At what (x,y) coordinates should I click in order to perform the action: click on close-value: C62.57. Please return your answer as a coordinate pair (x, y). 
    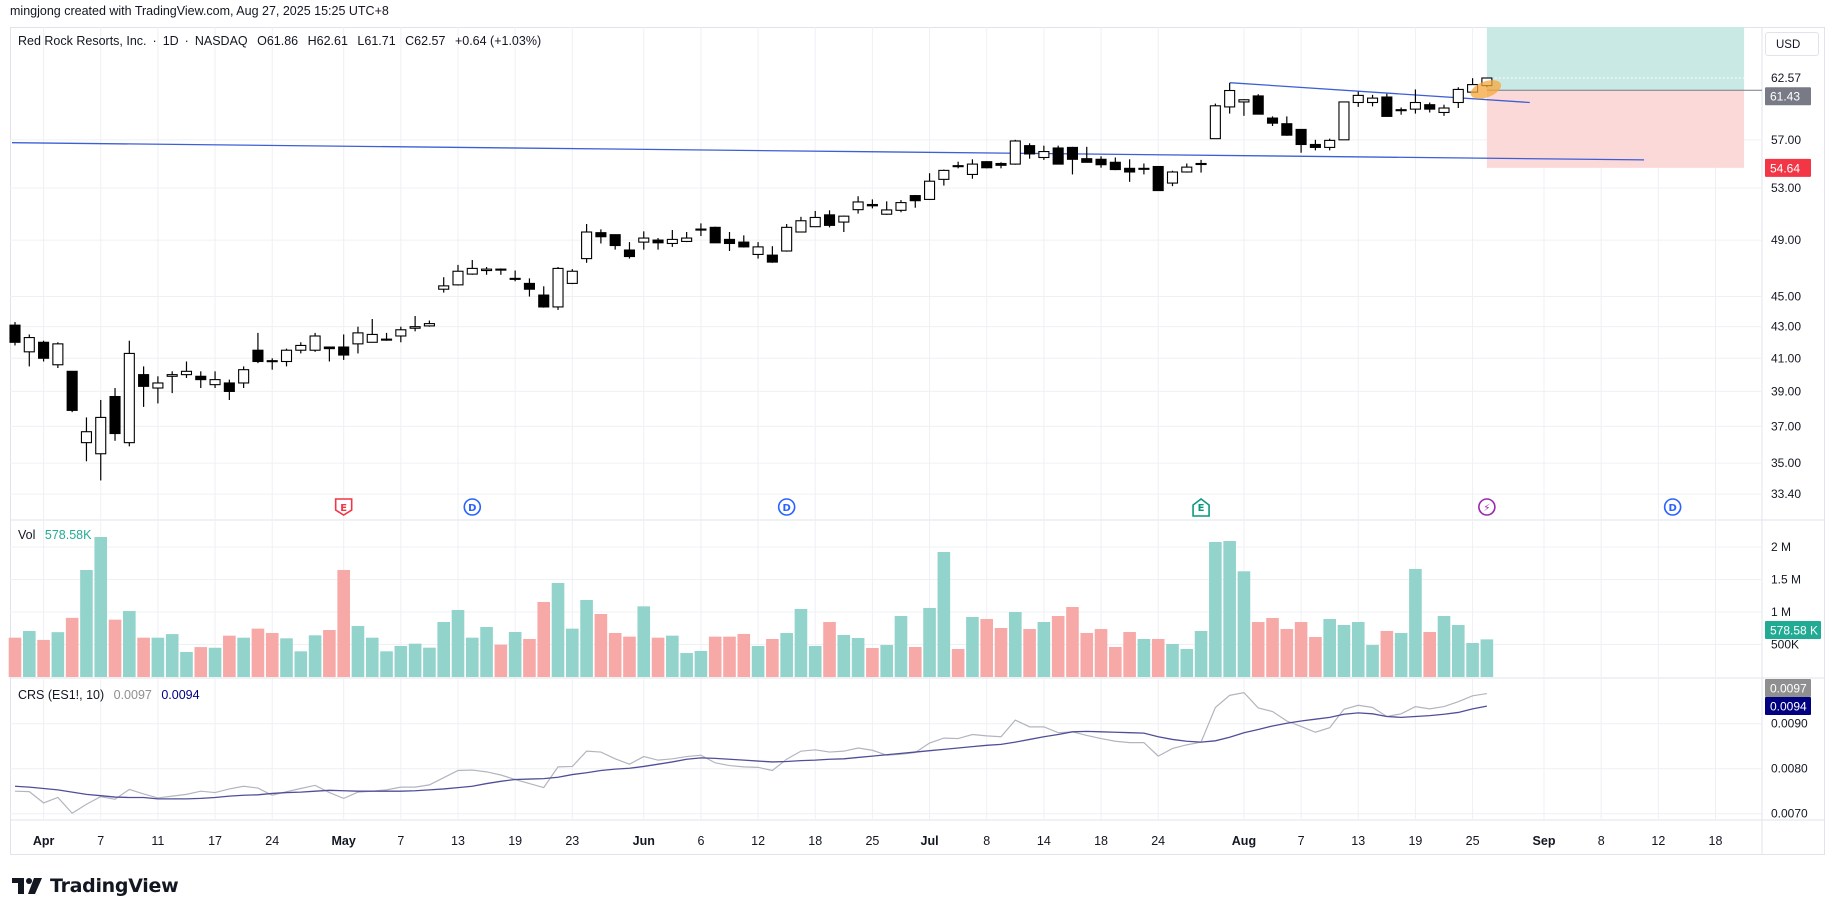
    Looking at the image, I should click on (425, 41).